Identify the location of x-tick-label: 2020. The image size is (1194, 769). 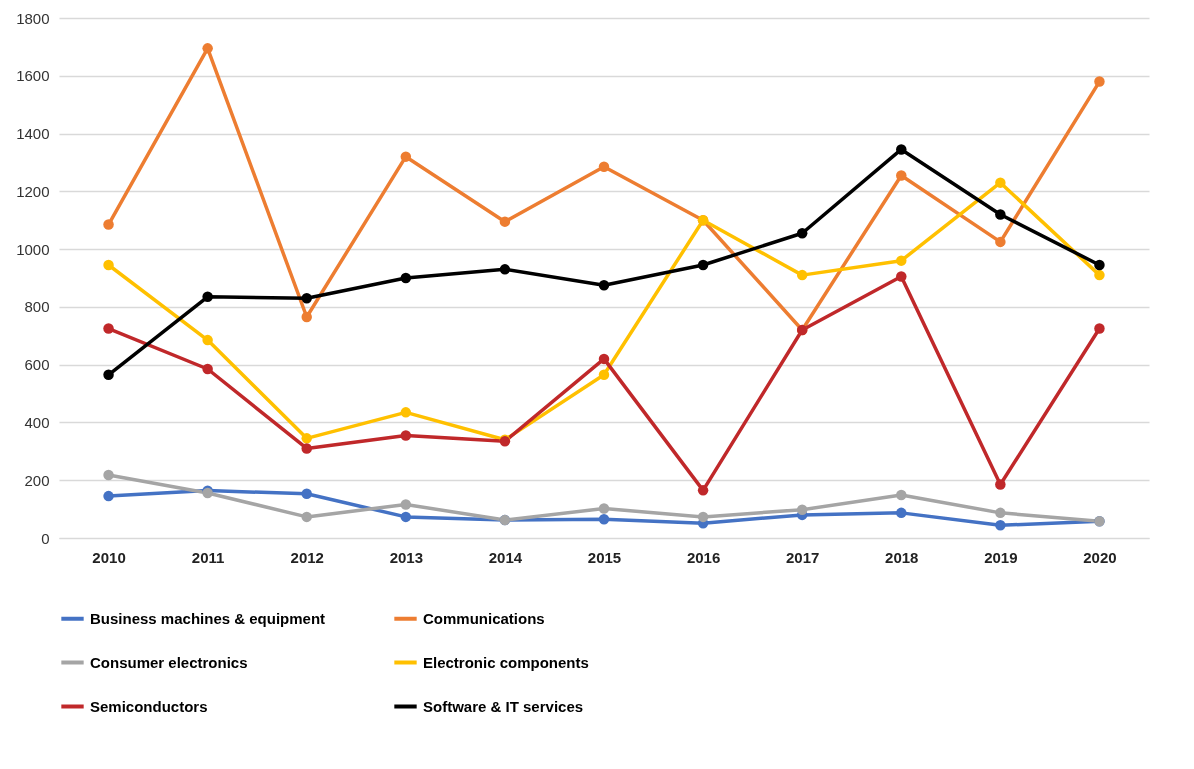
(1100, 557).